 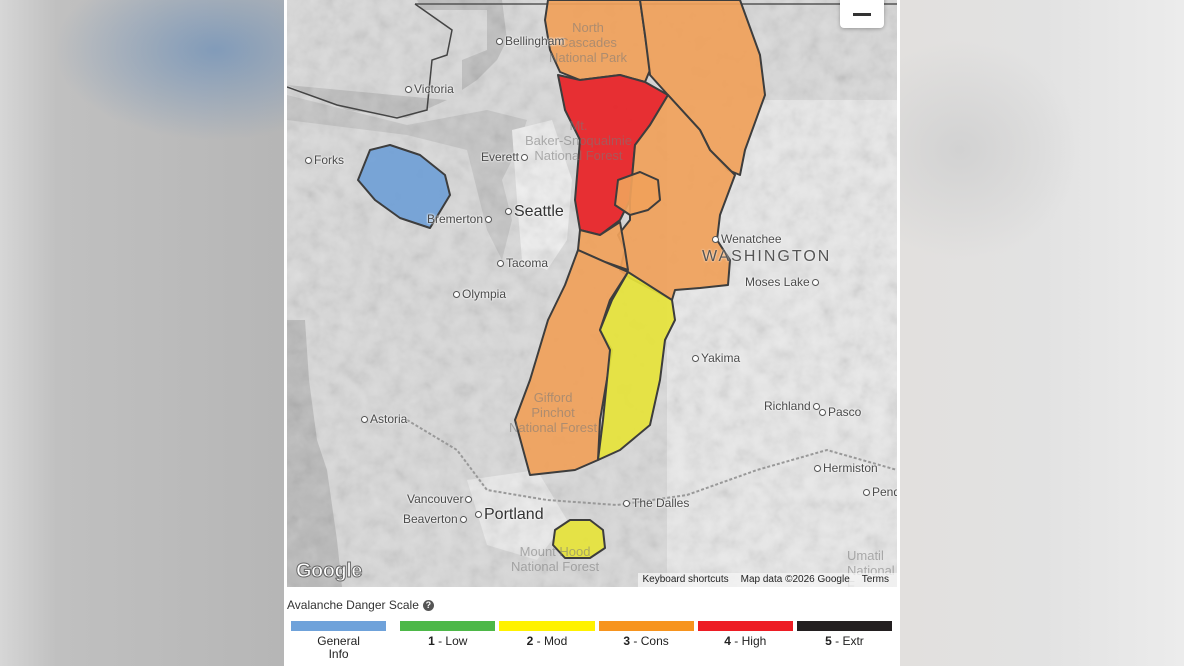 What do you see at coordinates (767, 256) in the screenshot?
I see `state-label-washington: WASHINGTON` at bounding box center [767, 256].